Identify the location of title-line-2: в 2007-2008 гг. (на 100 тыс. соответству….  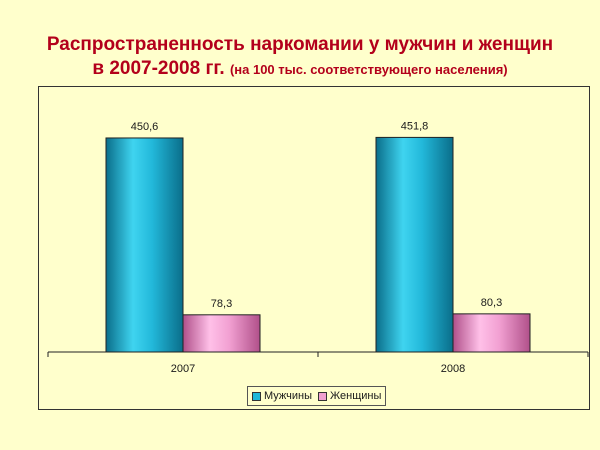
(300, 69).